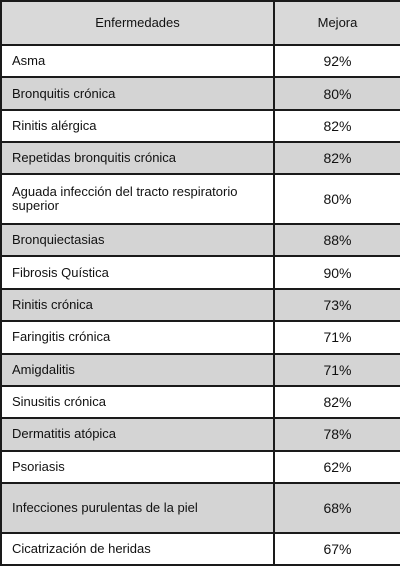 This screenshot has height=566, width=400. Describe the element at coordinates (137, 466) in the screenshot. I see `disease-cell: Psoriasis` at that location.